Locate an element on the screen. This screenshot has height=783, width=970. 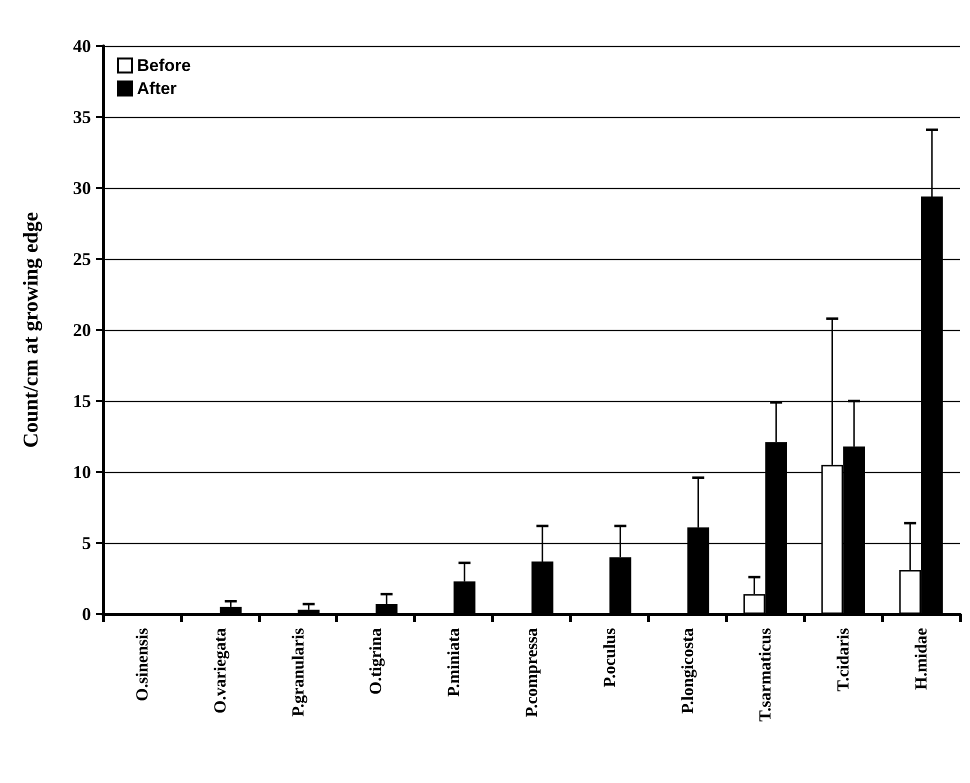
x-tick-label: H.midae is located at coordinates (921, 659).